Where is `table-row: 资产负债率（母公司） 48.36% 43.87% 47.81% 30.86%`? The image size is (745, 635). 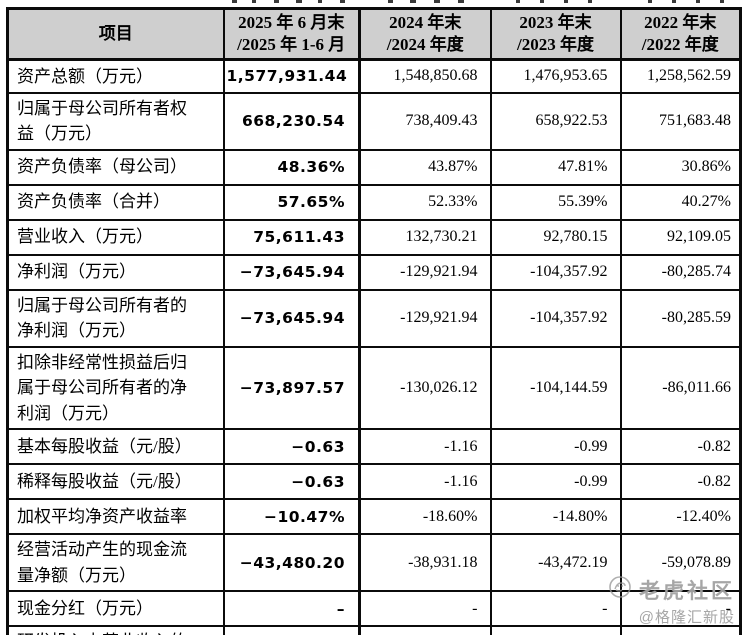 table-row: 资产负债率（母公司） 48.36% 43.87% 47.81% 30.86% is located at coordinates (374, 167).